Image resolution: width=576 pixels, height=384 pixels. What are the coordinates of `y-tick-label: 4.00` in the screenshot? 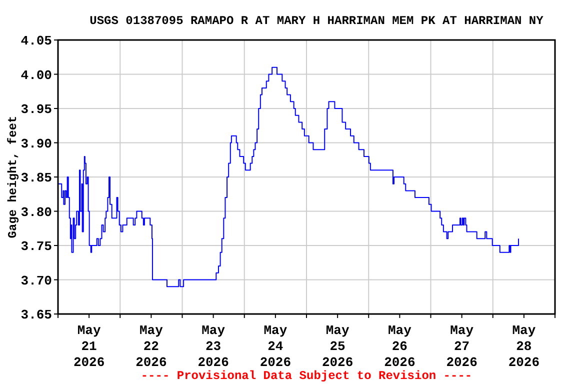 It's located at (36, 75).